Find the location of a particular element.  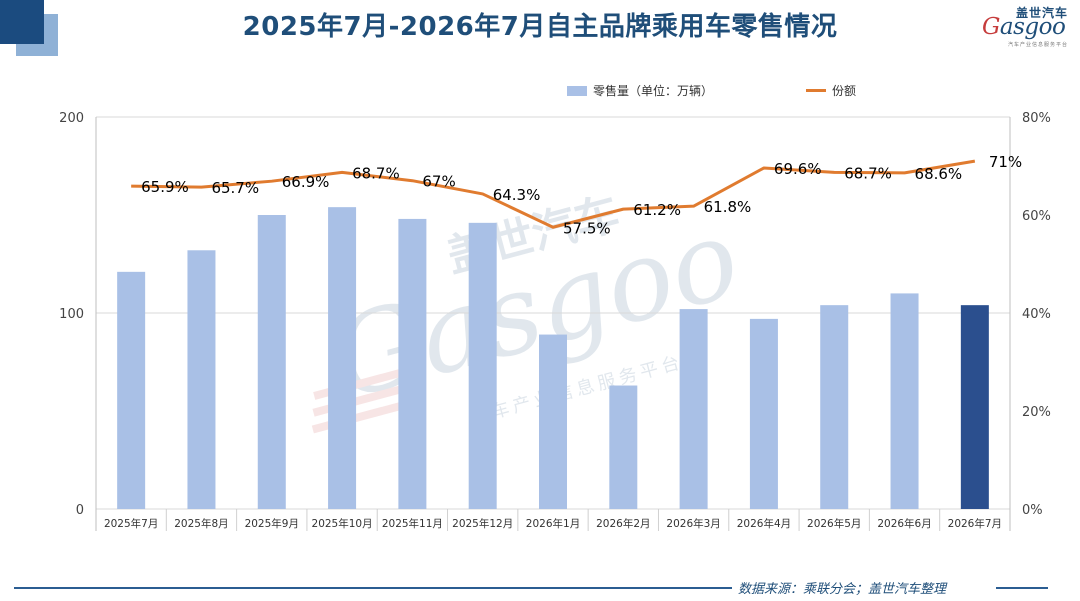

y-right-tick-label: 0% is located at coordinates (1032, 510).